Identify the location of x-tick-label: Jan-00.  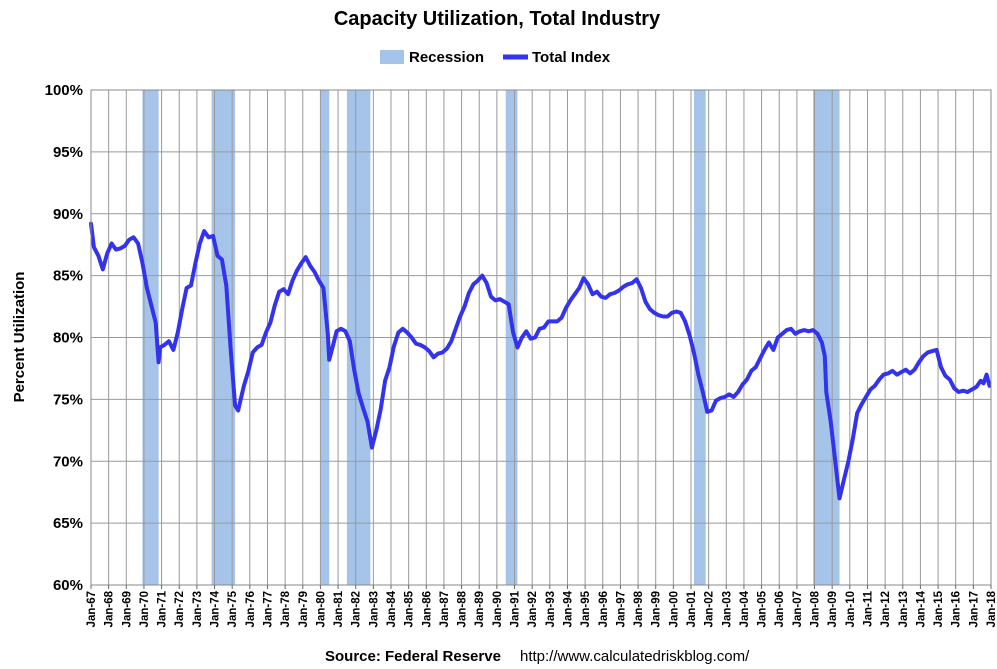
(674, 609).